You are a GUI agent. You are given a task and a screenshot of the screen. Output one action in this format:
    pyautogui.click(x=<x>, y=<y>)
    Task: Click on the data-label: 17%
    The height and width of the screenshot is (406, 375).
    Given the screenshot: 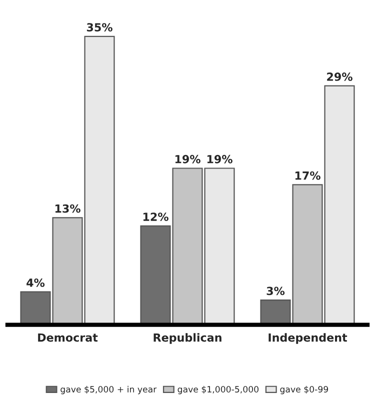 What is the action you would take?
    pyautogui.click(x=307, y=175)
    